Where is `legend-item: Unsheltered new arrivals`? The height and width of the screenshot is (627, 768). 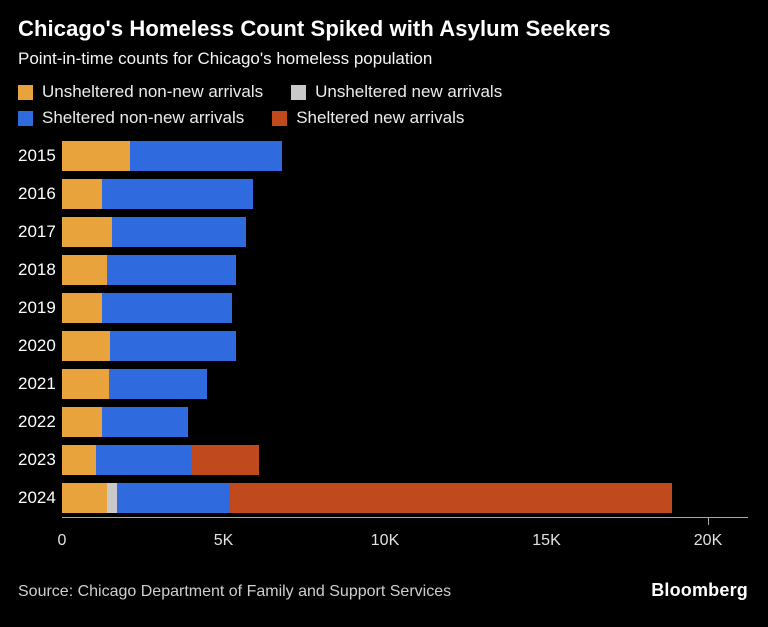 legend-item: Unsheltered new arrivals is located at coordinates (396, 92).